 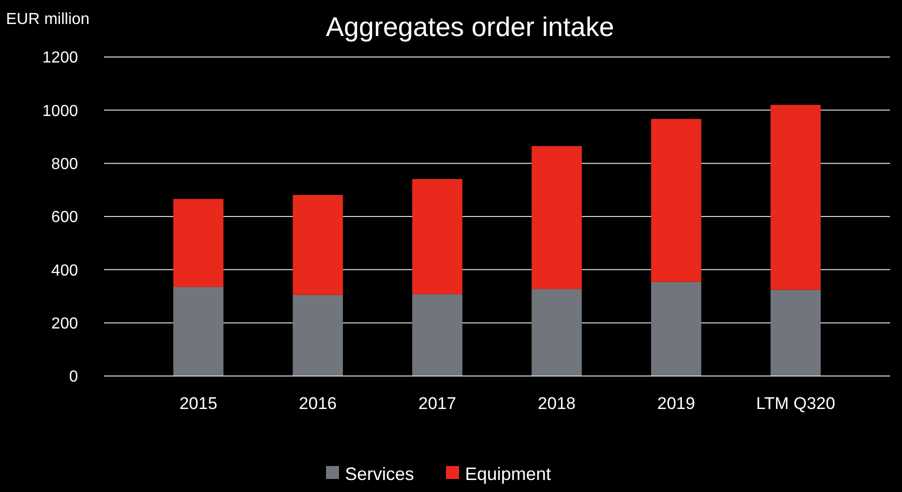 I want to click on y-tick-label: 600, so click(x=64, y=217).